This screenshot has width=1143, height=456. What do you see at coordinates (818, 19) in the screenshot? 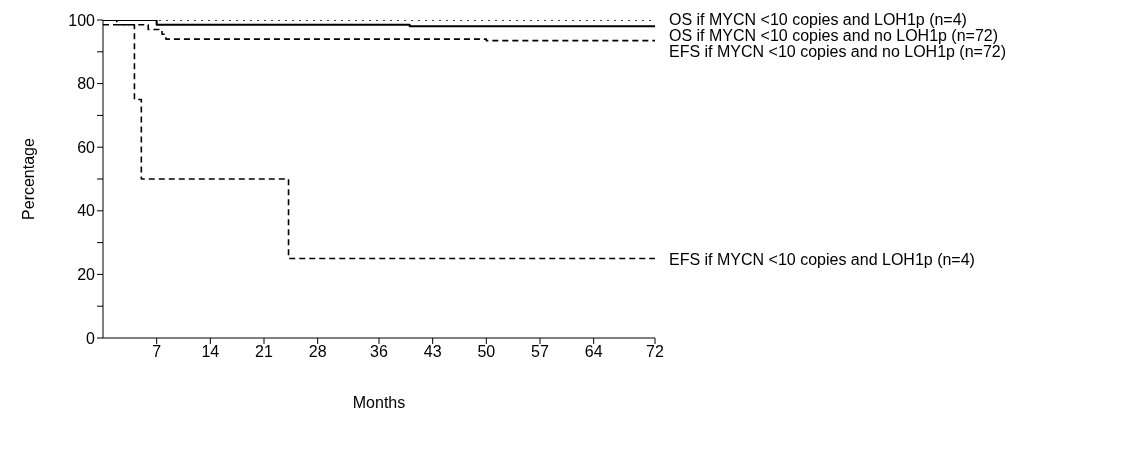
I see `series-label: OS if MYCN <10 copies and LOH1p (n=4)` at bounding box center [818, 19].